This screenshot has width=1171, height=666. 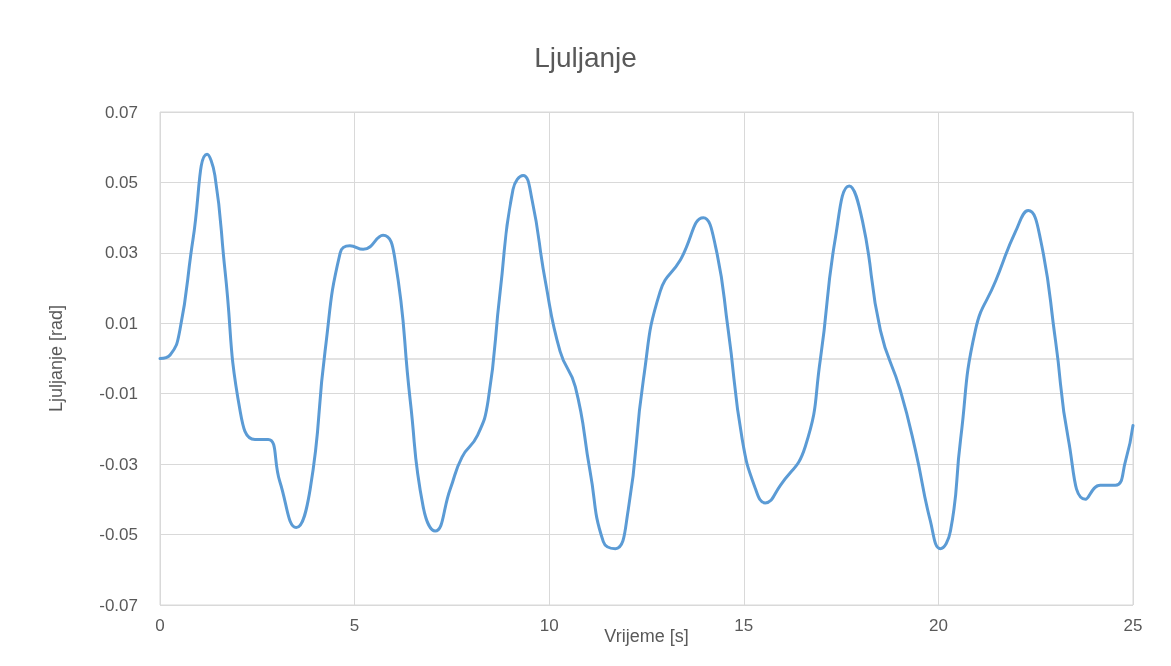 I want to click on y-tick-label: -0.01, so click(x=118, y=394).